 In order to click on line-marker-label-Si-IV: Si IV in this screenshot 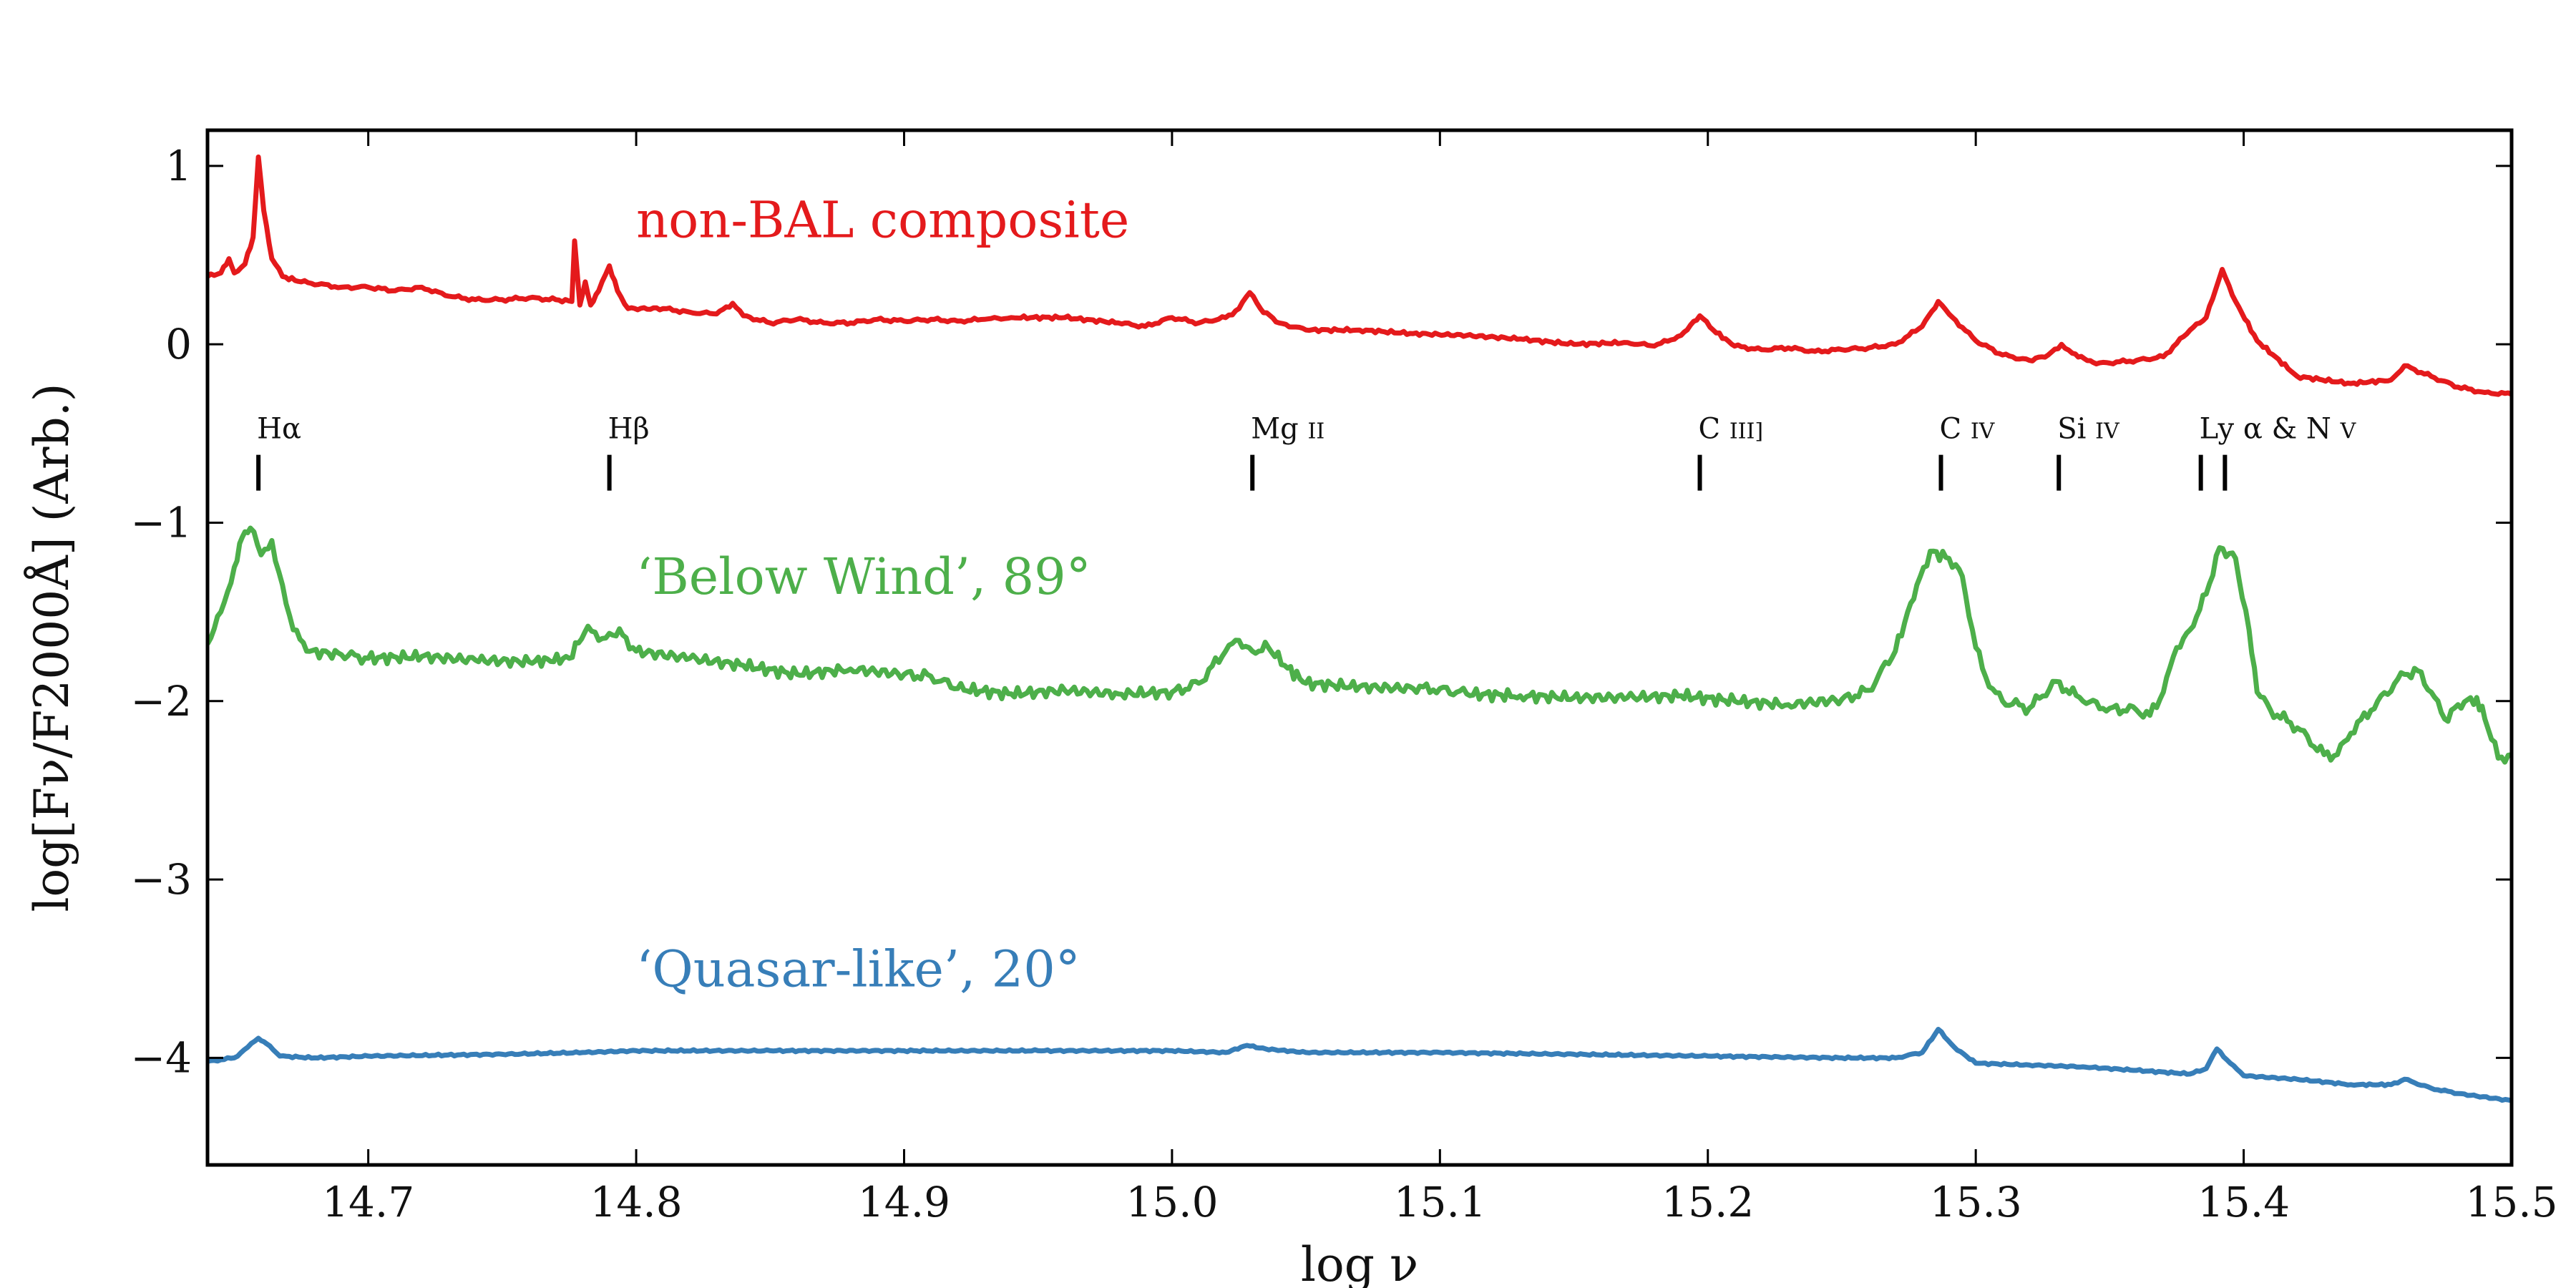, I will do `click(2088, 429)`.